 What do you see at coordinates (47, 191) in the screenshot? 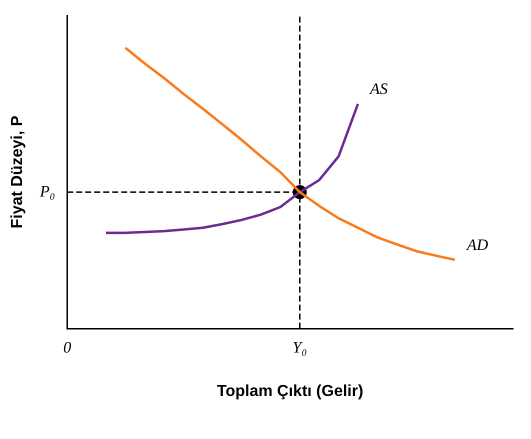
I see `ref-line-label: P₀` at bounding box center [47, 191].